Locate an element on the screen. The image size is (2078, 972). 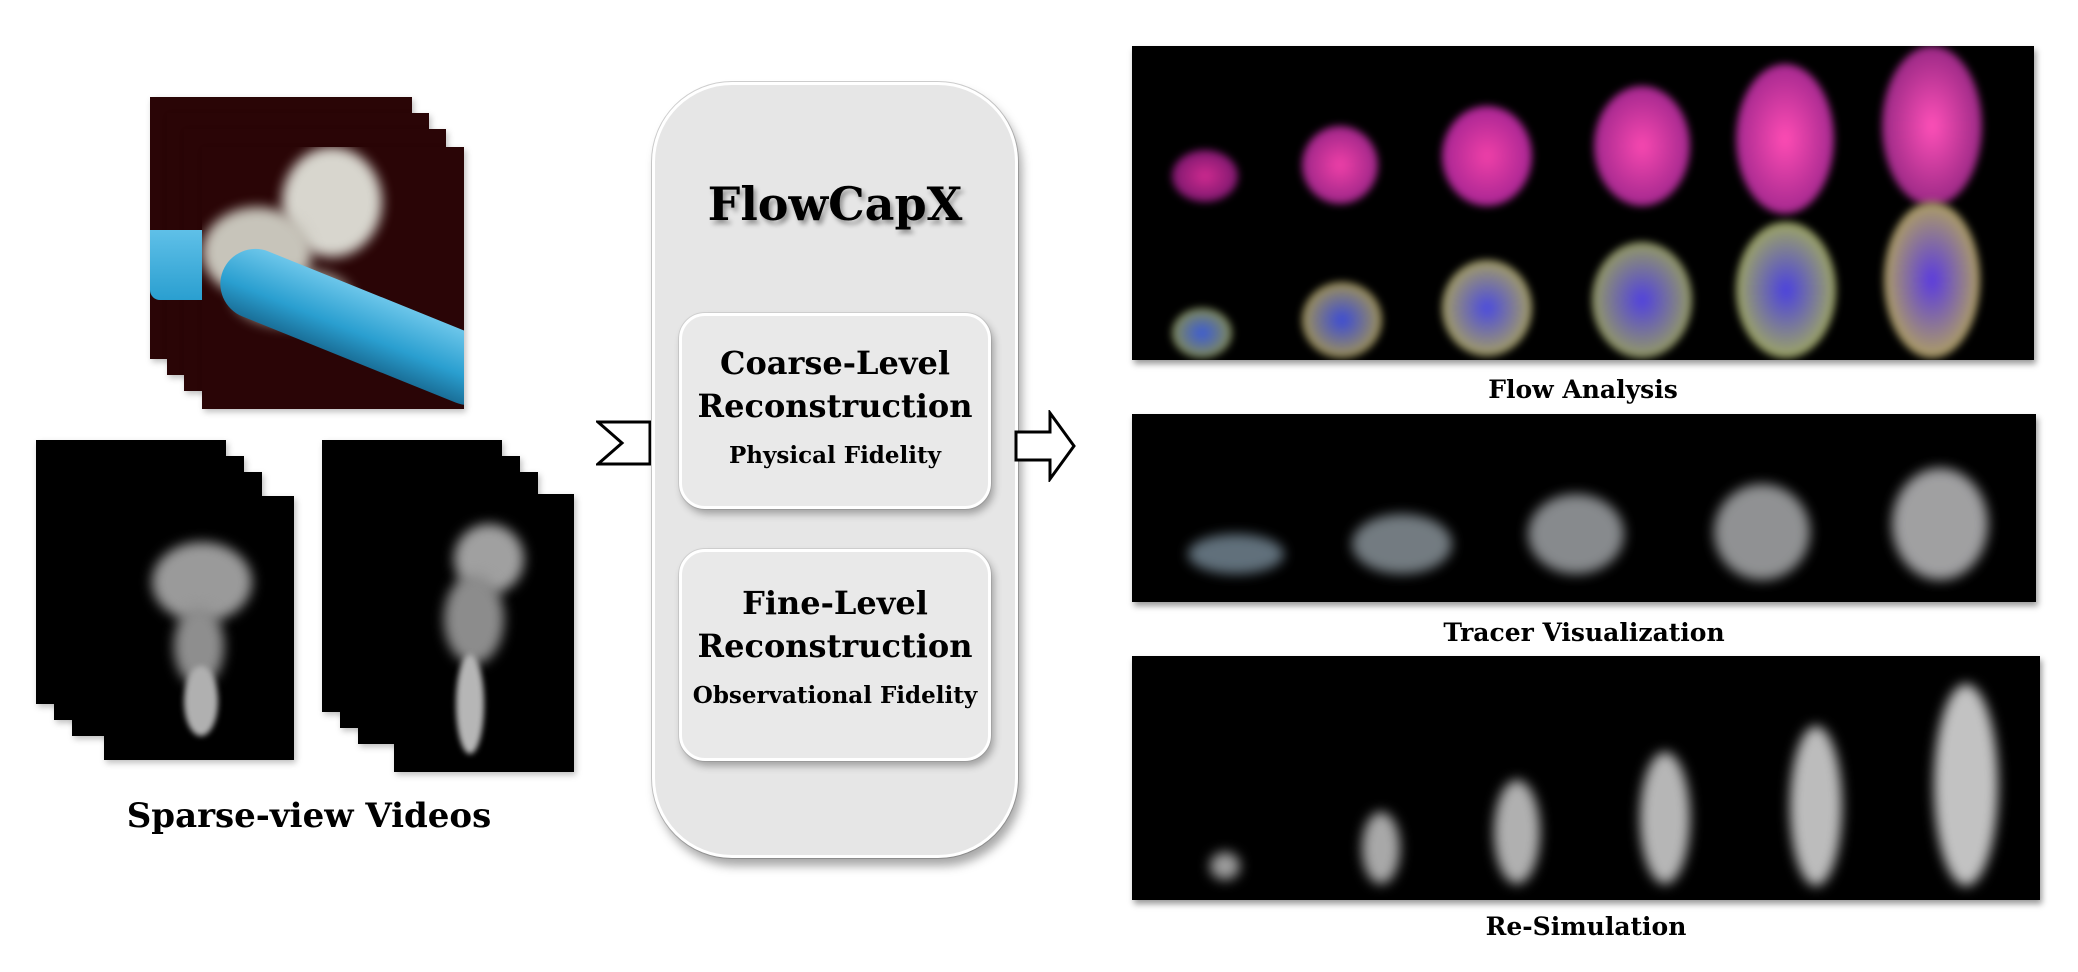
fine-subtitle: Observational Fidelity is located at coordinates (835, 695).